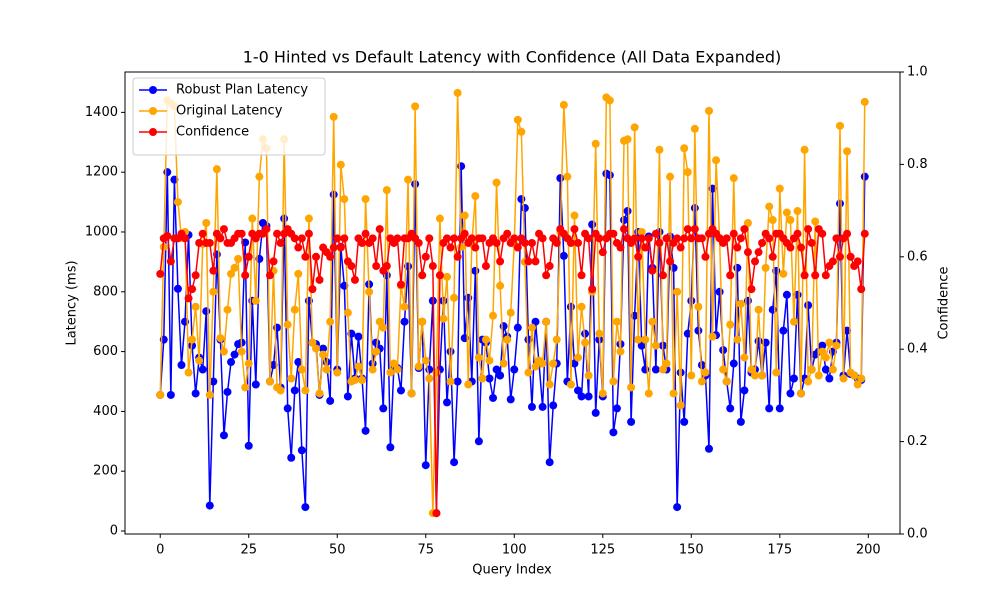 The image size is (1000, 600). What do you see at coordinates (72, 302) in the screenshot?
I see `y-axis-label: Latency (ms)` at bounding box center [72, 302].